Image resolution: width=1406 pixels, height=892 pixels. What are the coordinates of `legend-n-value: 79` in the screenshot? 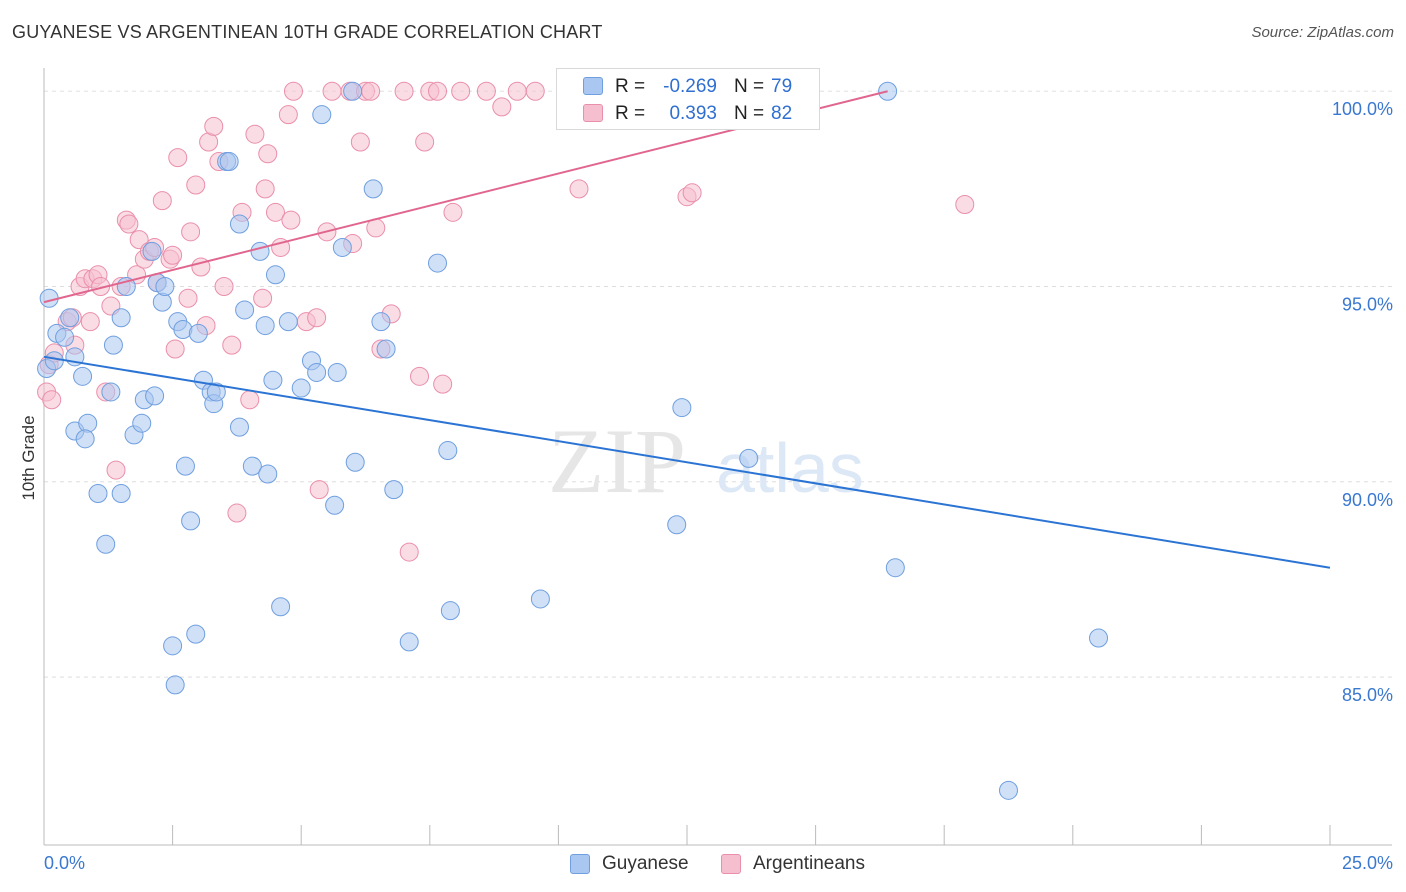 It's located at (782, 86).